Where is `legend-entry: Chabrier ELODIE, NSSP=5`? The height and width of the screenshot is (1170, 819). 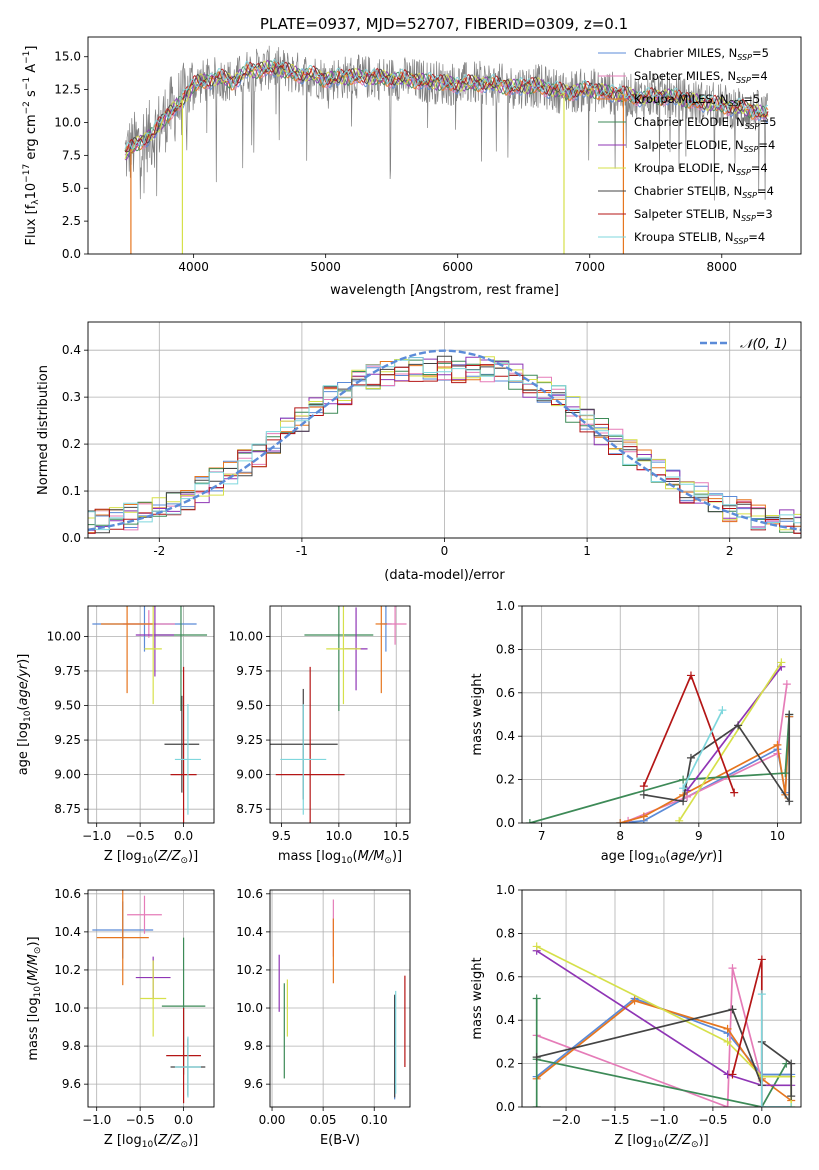 legend-entry: Chabrier ELODIE, NSSP=5 is located at coordinates (705, 123).